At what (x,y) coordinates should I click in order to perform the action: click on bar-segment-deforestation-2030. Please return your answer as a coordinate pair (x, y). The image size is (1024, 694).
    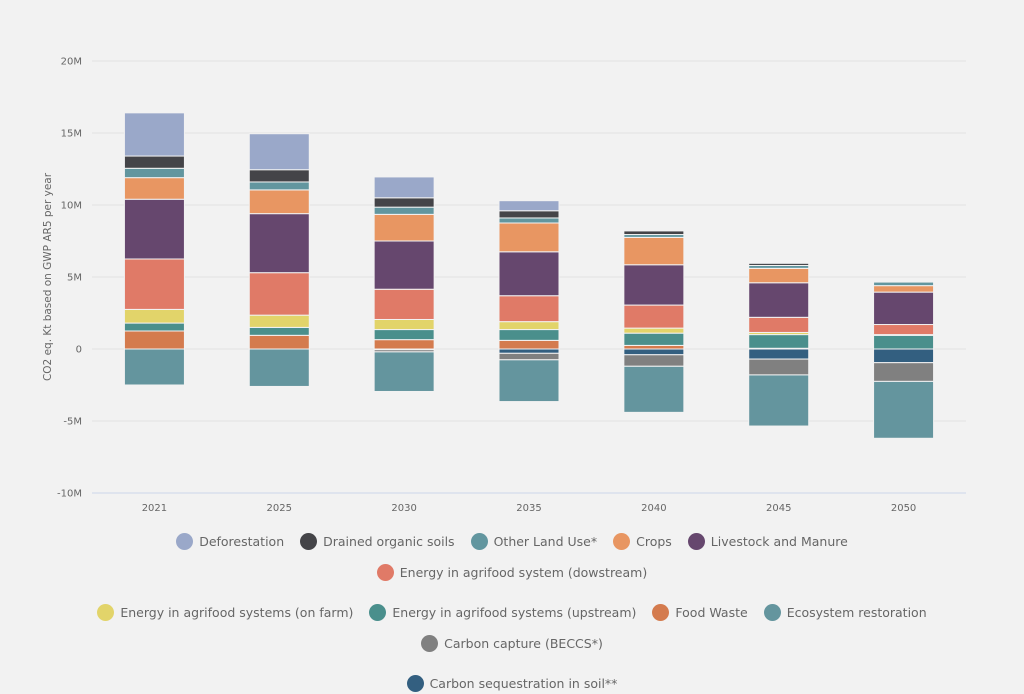
    Looking at the image, I should click on (404, 187).